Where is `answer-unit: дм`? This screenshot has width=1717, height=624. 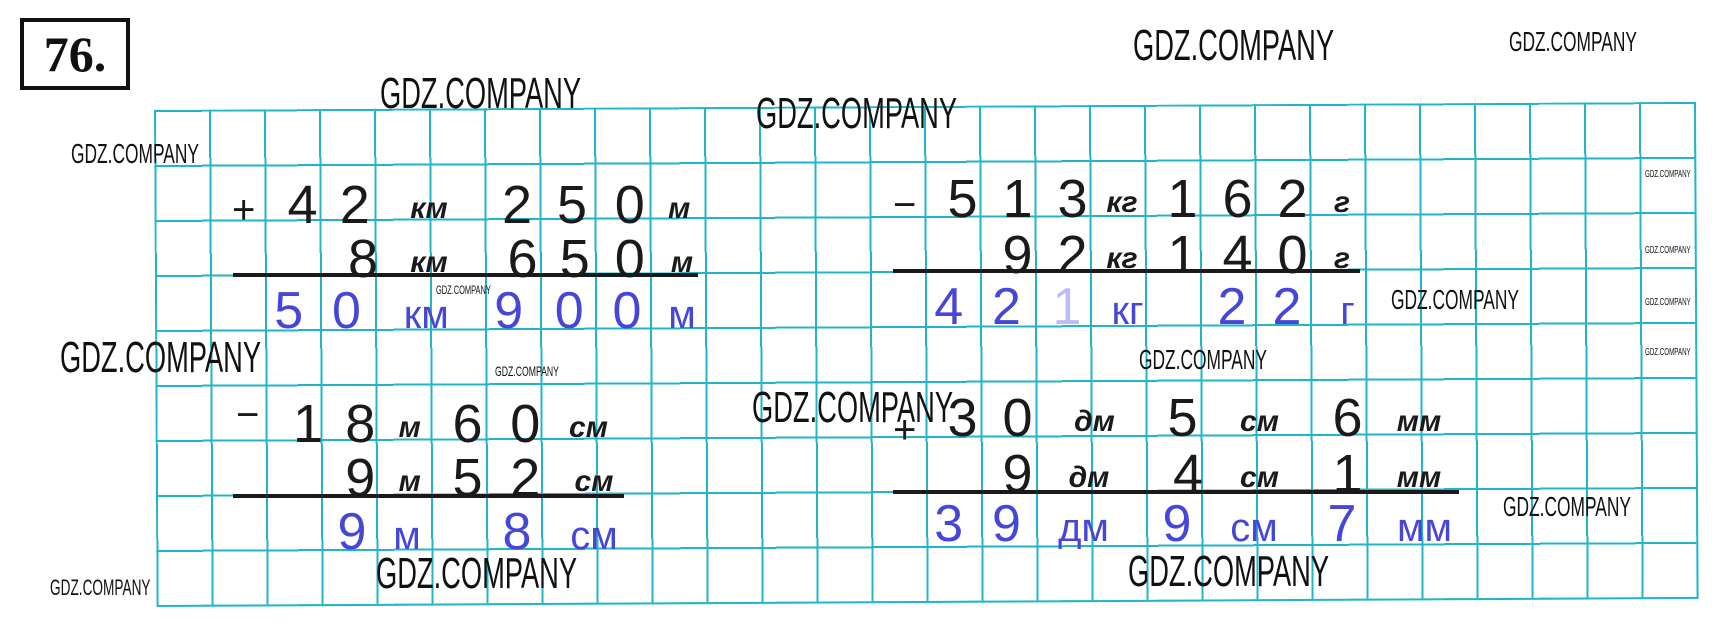 answer-unit: дм is located at coordinates (1083, 528).